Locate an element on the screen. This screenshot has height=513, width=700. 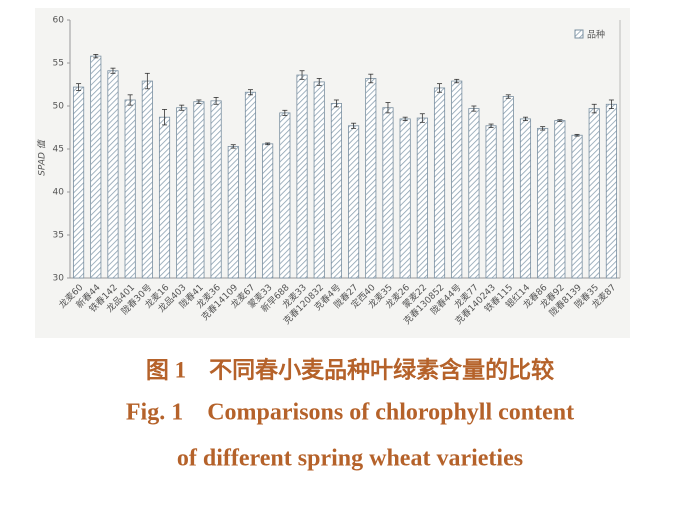
caption-cn: 图 1 不同春小麦品种叶绿素含量的比较 is located at coordinates (350, 369).